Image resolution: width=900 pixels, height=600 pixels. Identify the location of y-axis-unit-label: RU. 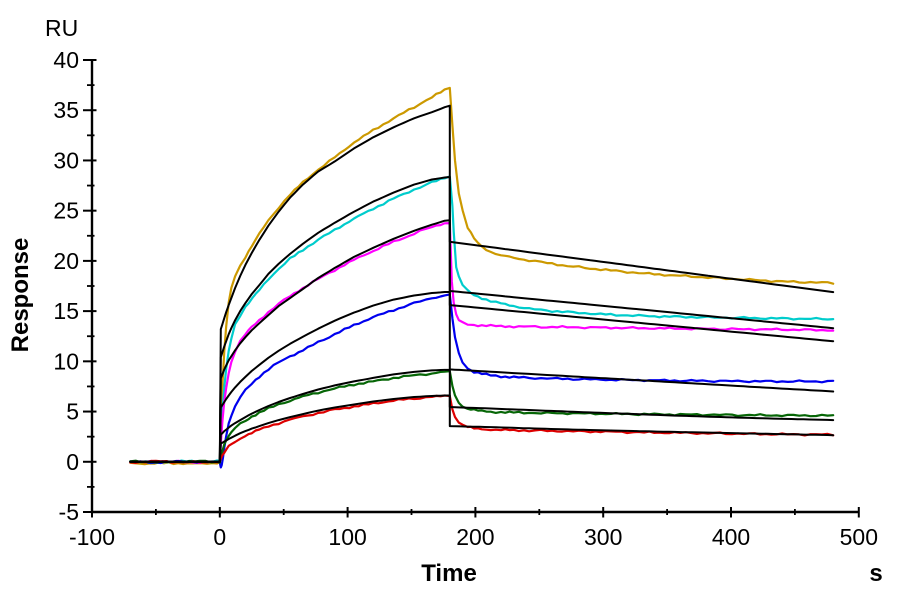
(61, 28).